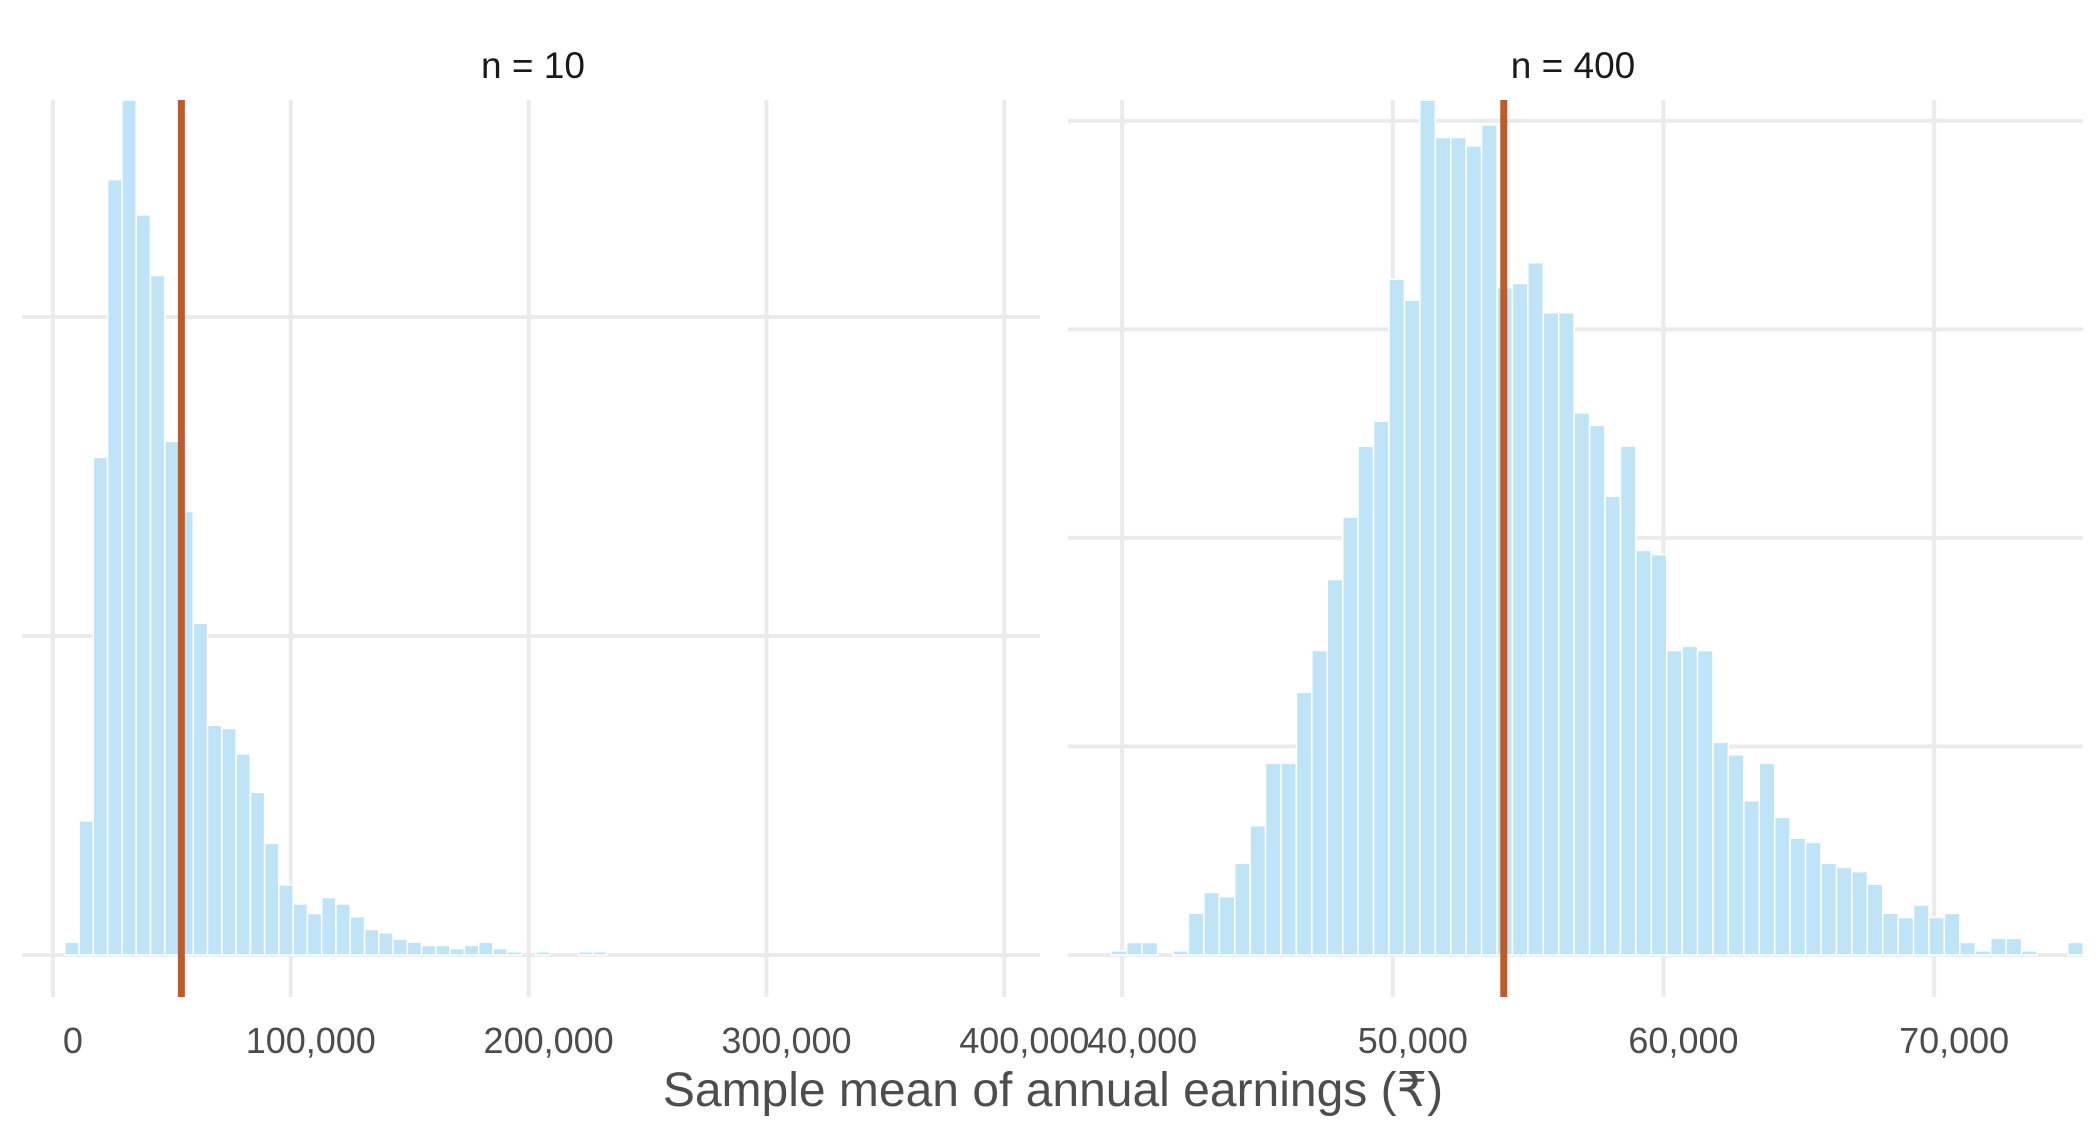 The image size is (2100, 1140). Describe the element at coordinates (576, 1040) in the screenshot. I see `x-tick-labels-n10: 0 100,000 200,000 300,000 400,000` at that location.